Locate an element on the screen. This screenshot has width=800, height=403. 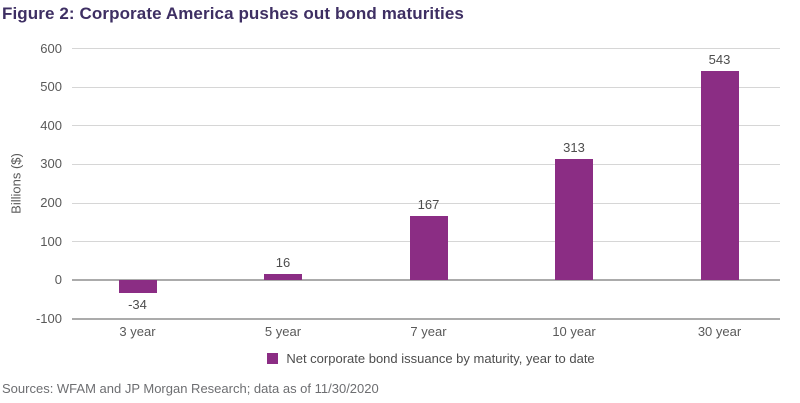
x-tick-label: 5 year is located at coordinates (283, 331).